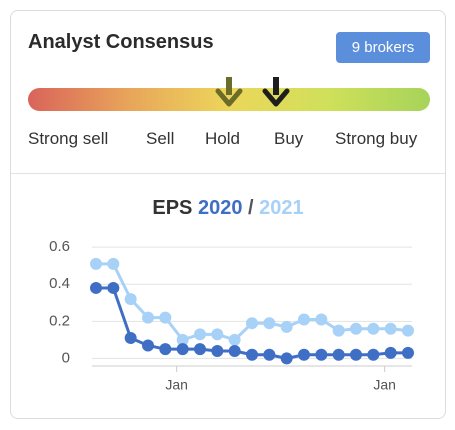  Describe the element at coordinates (59, 320) in the screenshot. I see `y-tick-label: 0.2` at that location.